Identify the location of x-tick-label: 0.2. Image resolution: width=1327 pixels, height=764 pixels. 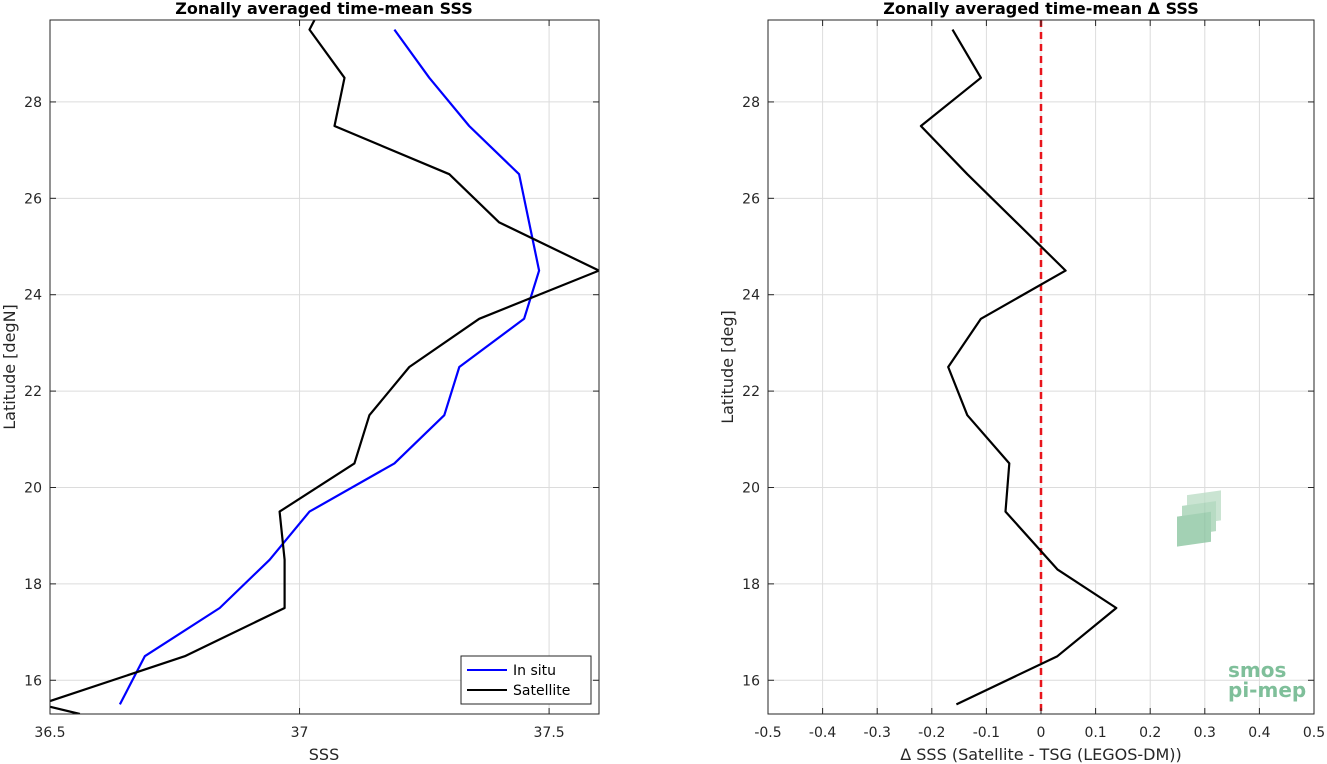
(1150, 733).